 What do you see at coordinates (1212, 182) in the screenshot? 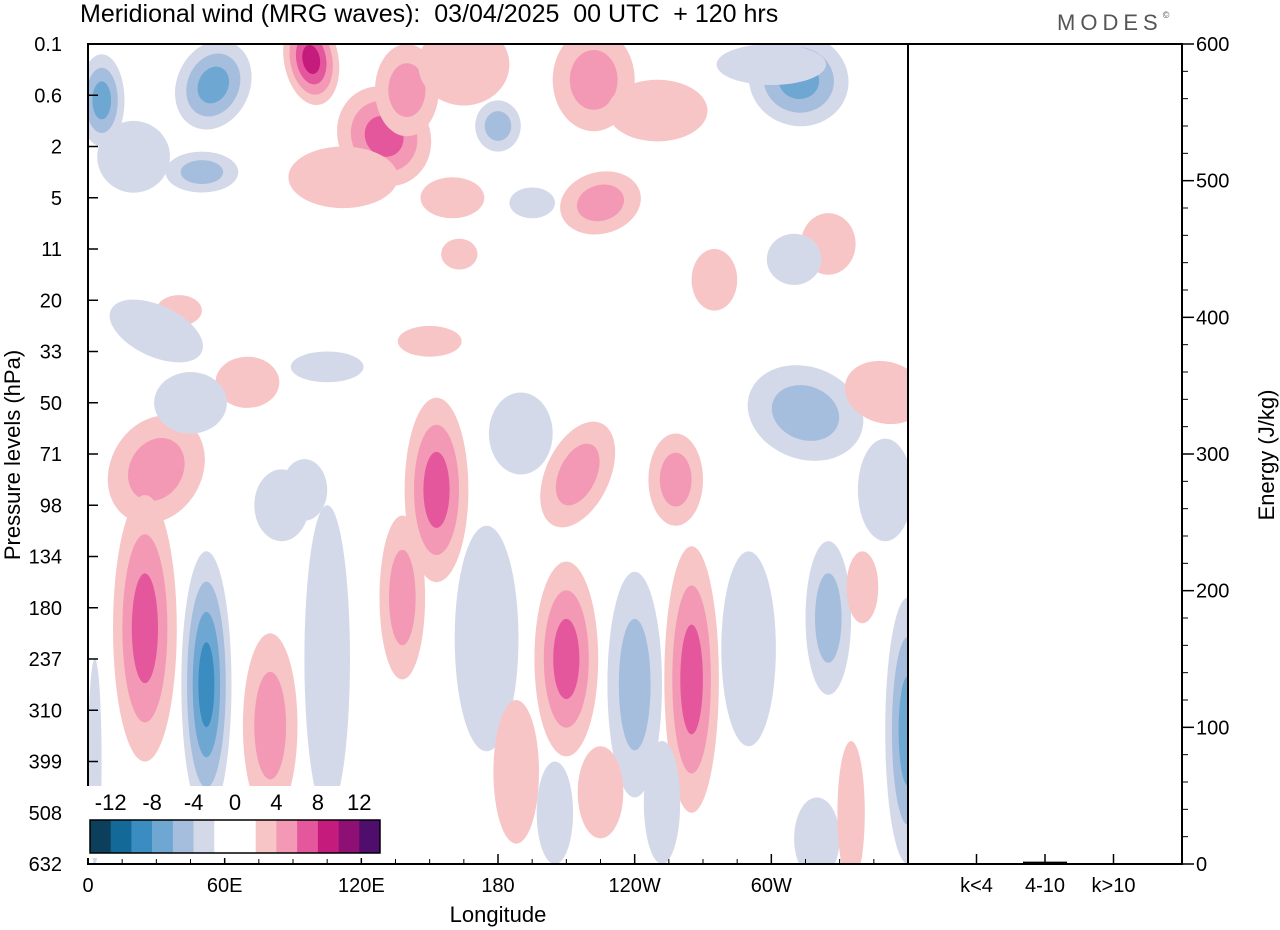
I see `energy-tick-label: 500` at bounding box center [1212, 182].